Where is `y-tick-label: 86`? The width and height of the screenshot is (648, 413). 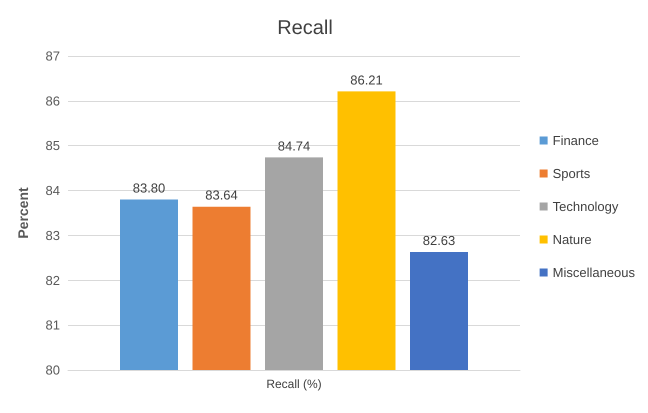
y-tick-label: 86 is located at coordinates (53, 100).